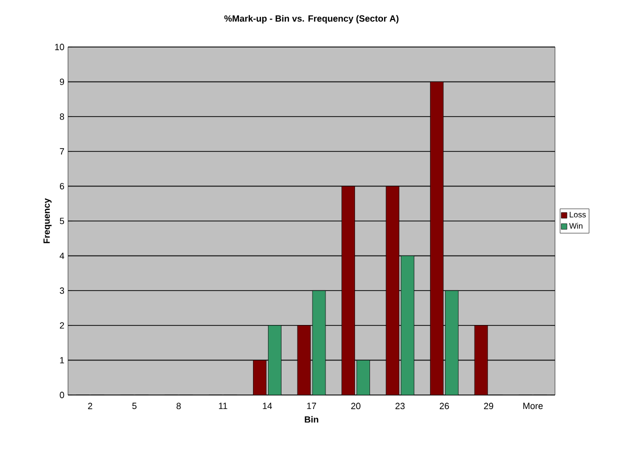 The image size is (621, 469). I want to click on x-tick-label: 14, so click(267, 405).